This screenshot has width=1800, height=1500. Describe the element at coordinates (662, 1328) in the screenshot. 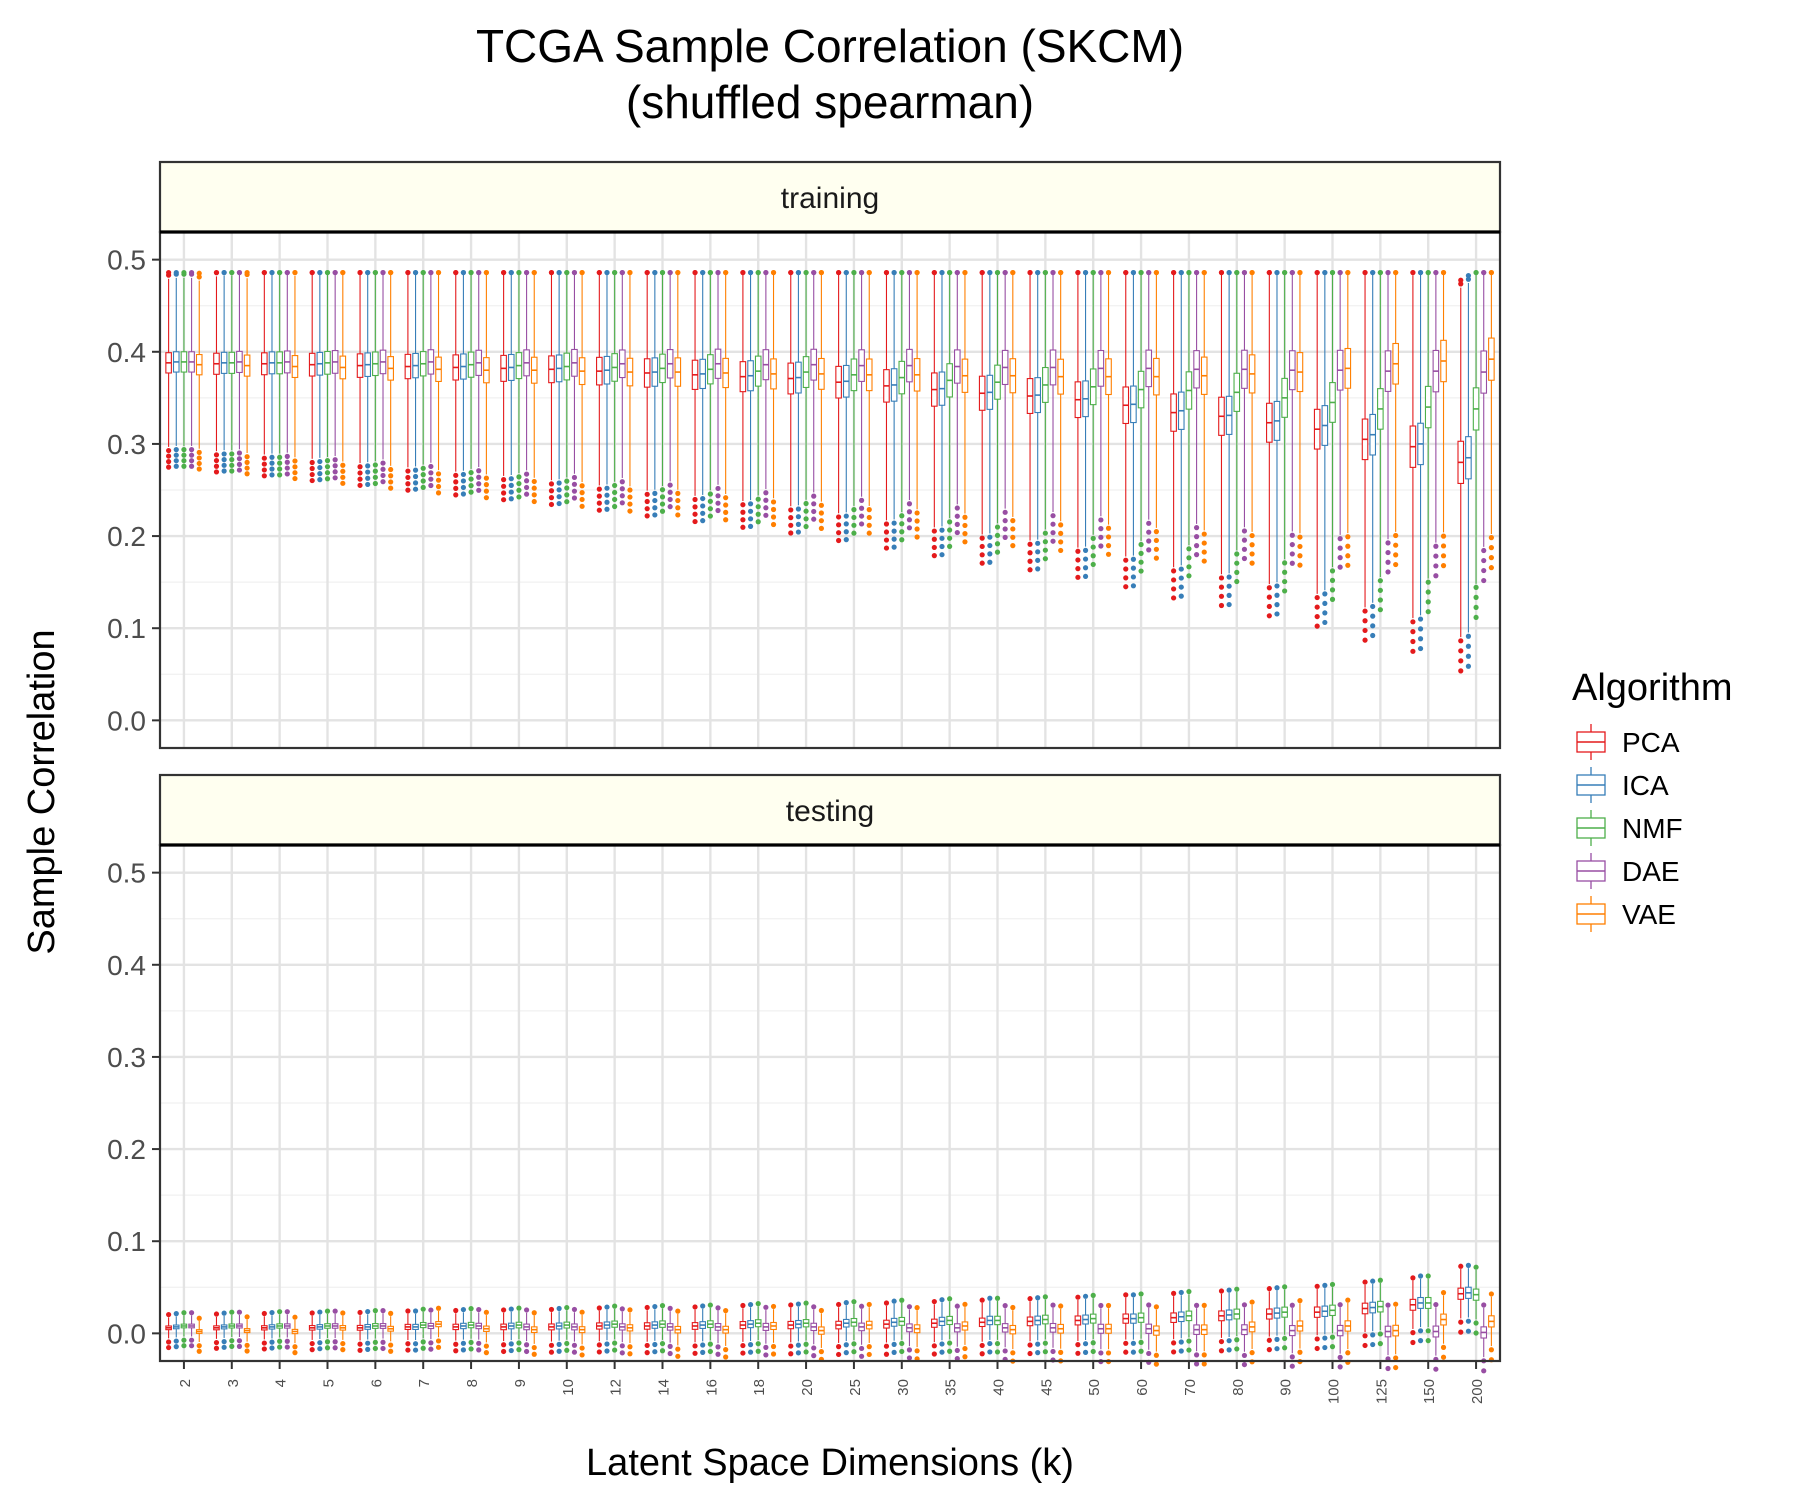

I see `box-nmf-k14` at that location.